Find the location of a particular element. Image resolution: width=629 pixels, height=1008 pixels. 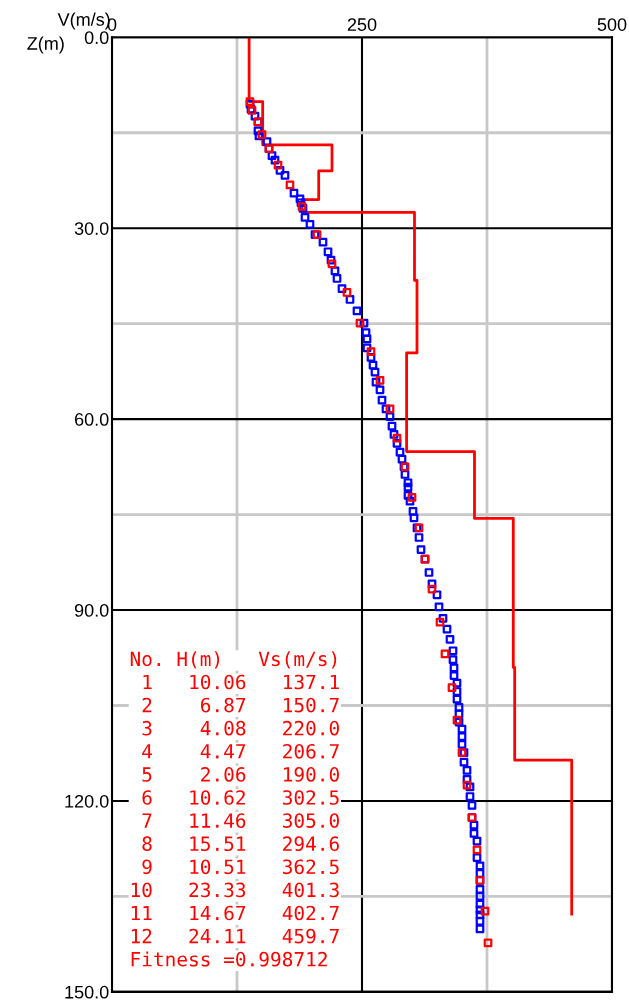

y-tick-label: 0.0 is located at coordinates (96, 38).